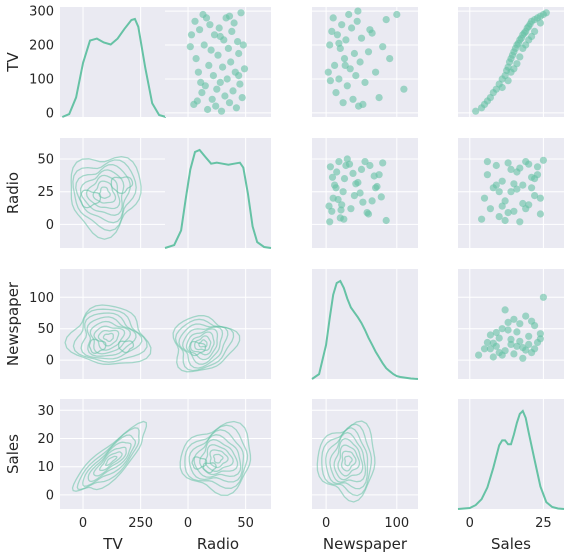 Image resolution: width=584 pixels, height=560 pixels. I want to click on panel-sales-vs-tv, so click(113, 454).